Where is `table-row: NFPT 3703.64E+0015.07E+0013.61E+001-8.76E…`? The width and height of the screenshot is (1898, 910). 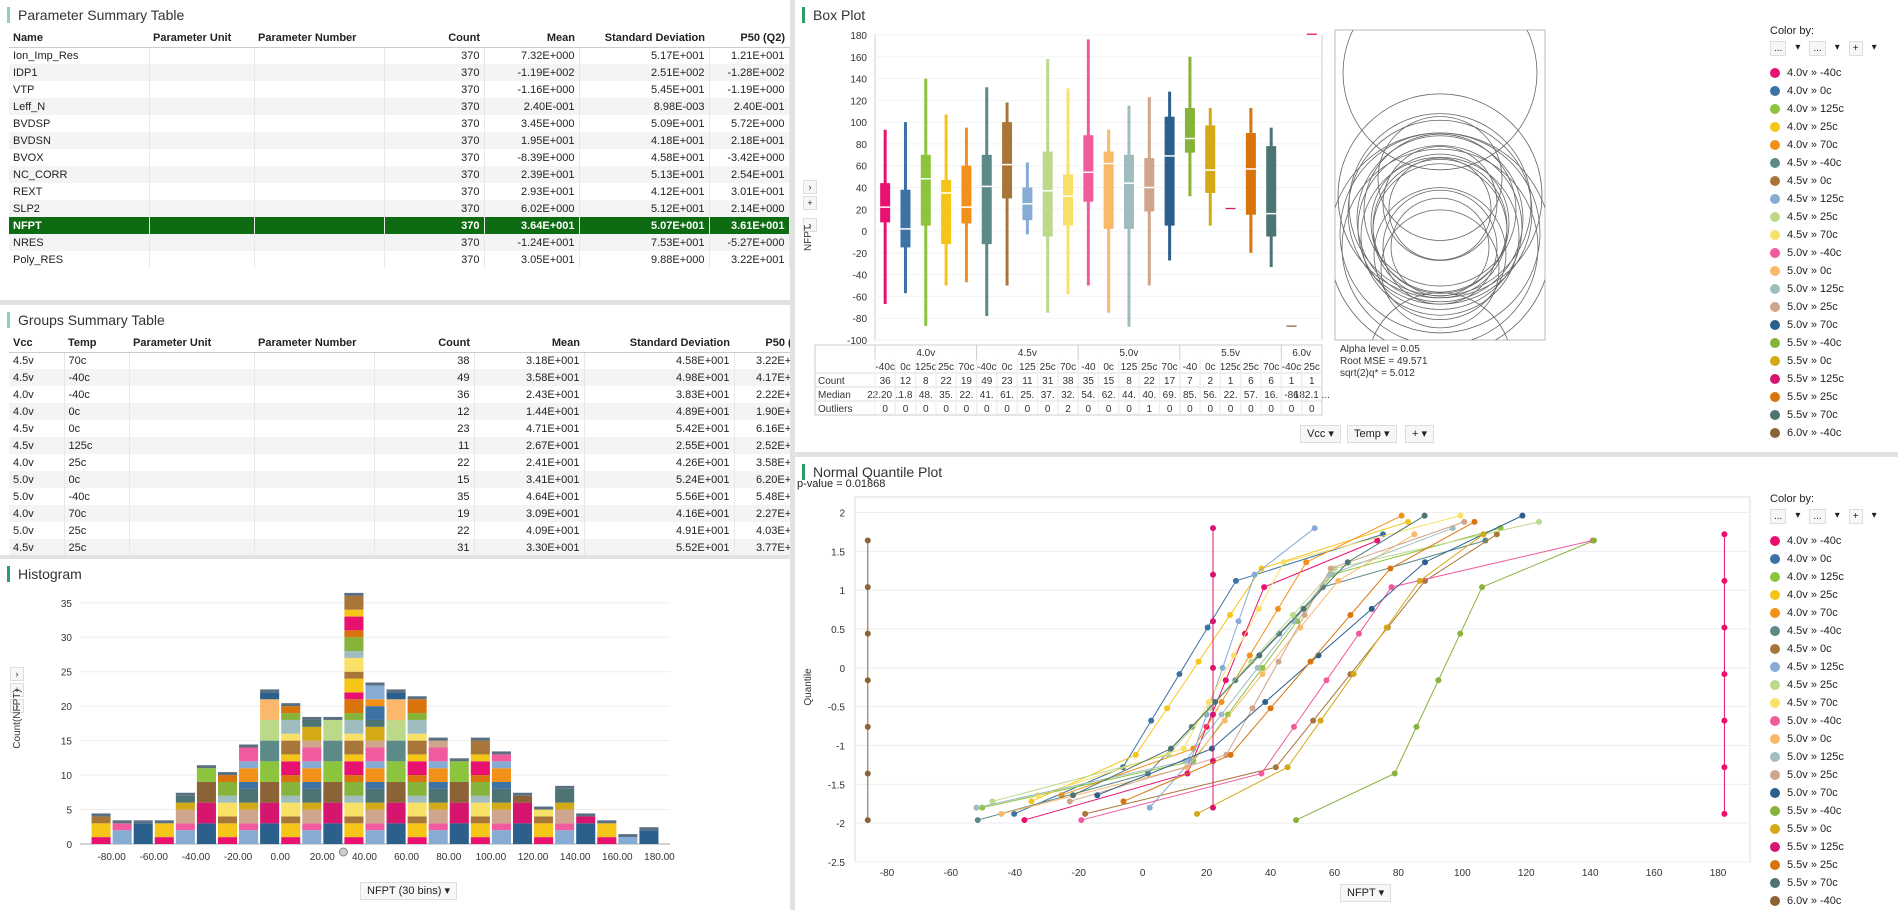 table-row: NFPT 3703.64E+0015.07E+0013.61E+001-8.76E… is located at coordinates (399, 225).